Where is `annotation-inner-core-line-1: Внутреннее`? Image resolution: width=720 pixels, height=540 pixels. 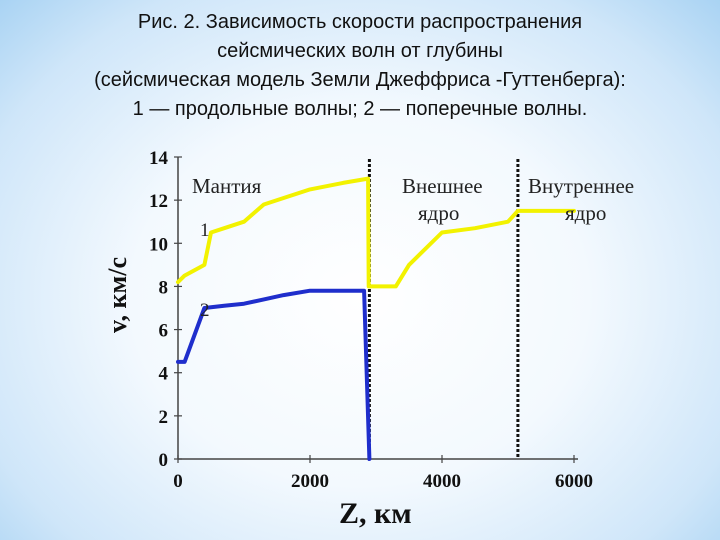 annotation-inner-core-line-1: Внутреннее is located at coordinates (581, 186).